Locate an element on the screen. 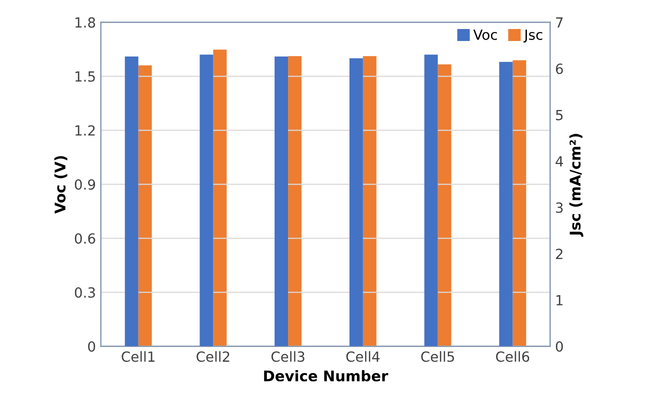 The height and width of the screenshot is (405, 651). x-tick-label: Cell1 is located at coordinates (138, 356).